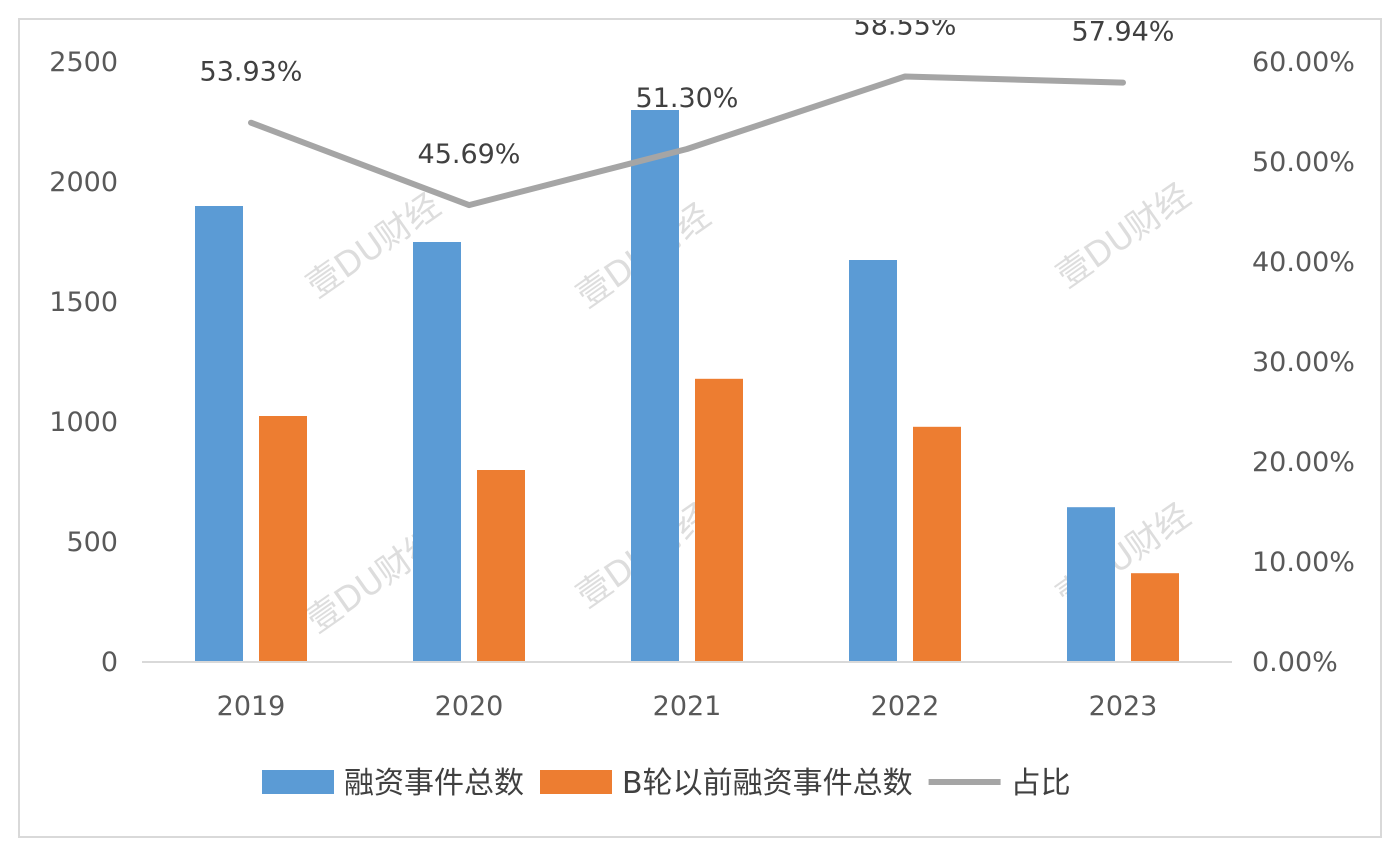 This screenshot has width=1400, height=859. I want to click on left-axis-tick: 1500, so click(83, 302).